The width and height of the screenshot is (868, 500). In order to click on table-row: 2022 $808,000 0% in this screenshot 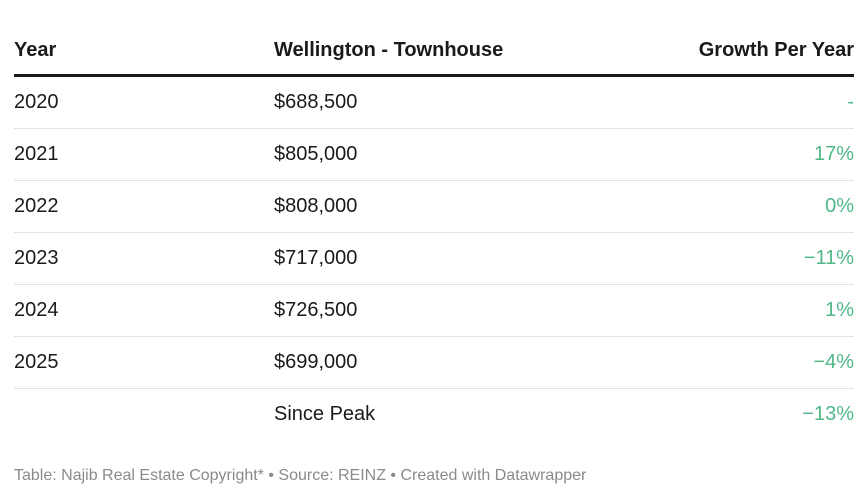, I will do `click(434, 207)`.